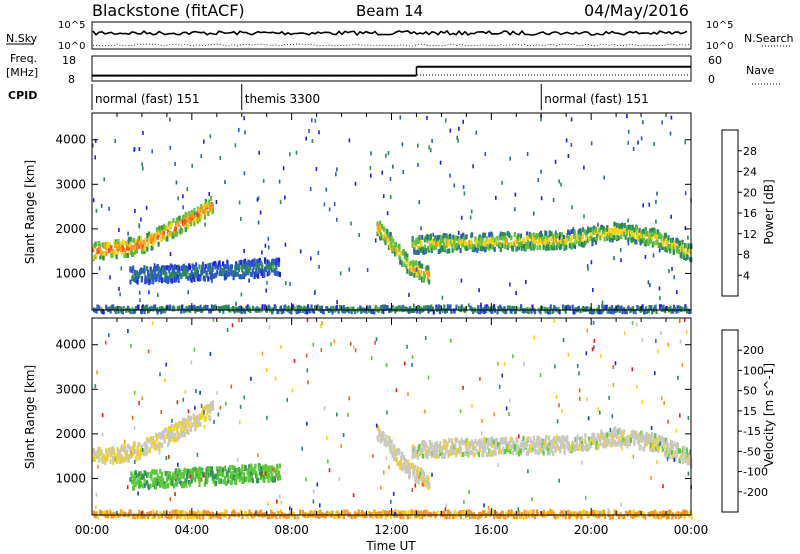 The height and width of the screenshot is (554, 800). I want to click on y-tick-label: 4000, so click(70, 140).